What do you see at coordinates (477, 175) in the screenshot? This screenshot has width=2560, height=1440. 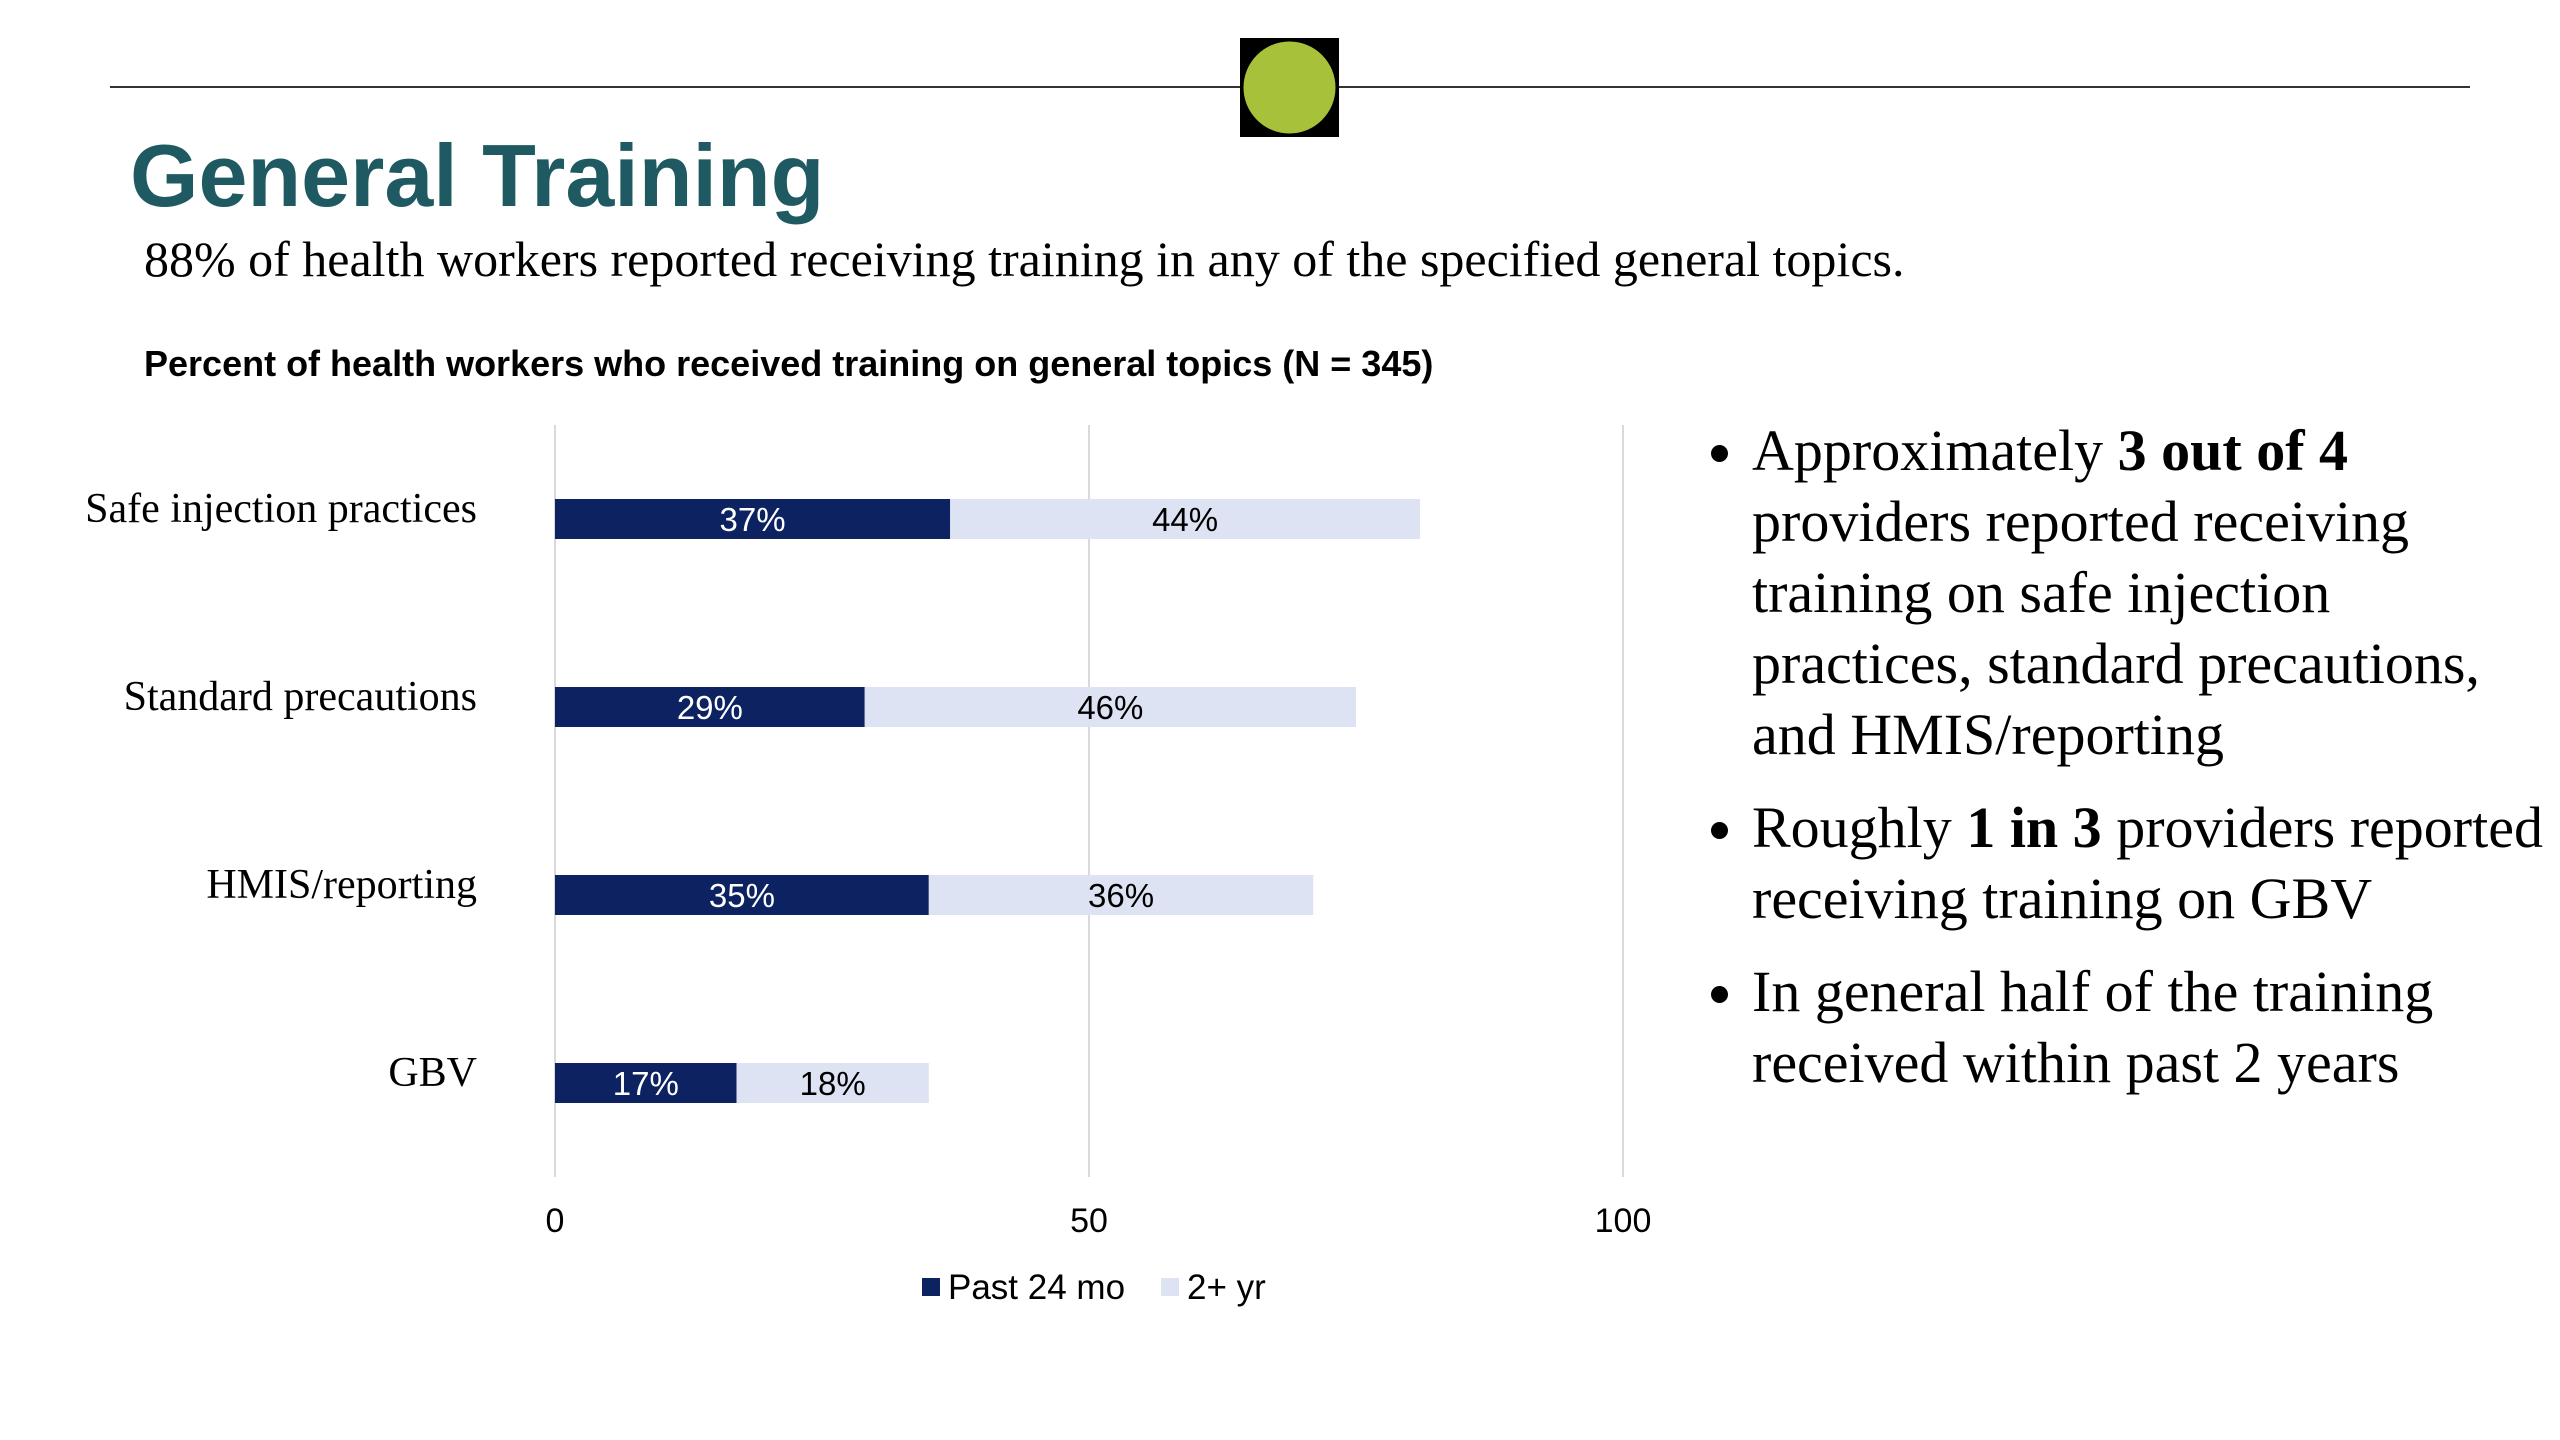 I see `slide-title: General Training` at bounding box center [477, 175].